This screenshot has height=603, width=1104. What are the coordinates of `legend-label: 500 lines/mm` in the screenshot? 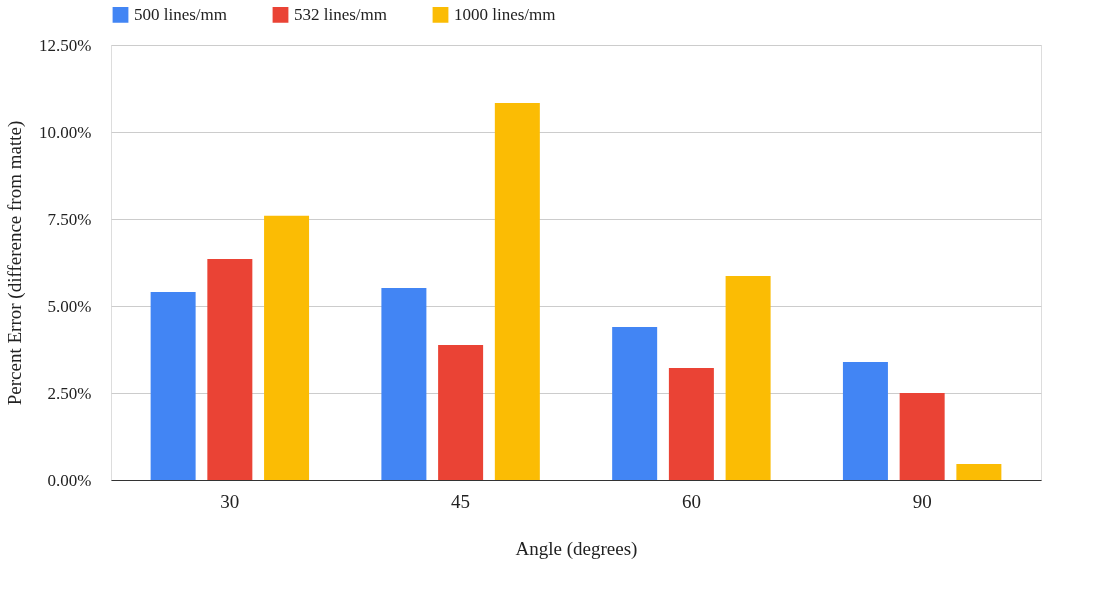 It's located at (181, 14).